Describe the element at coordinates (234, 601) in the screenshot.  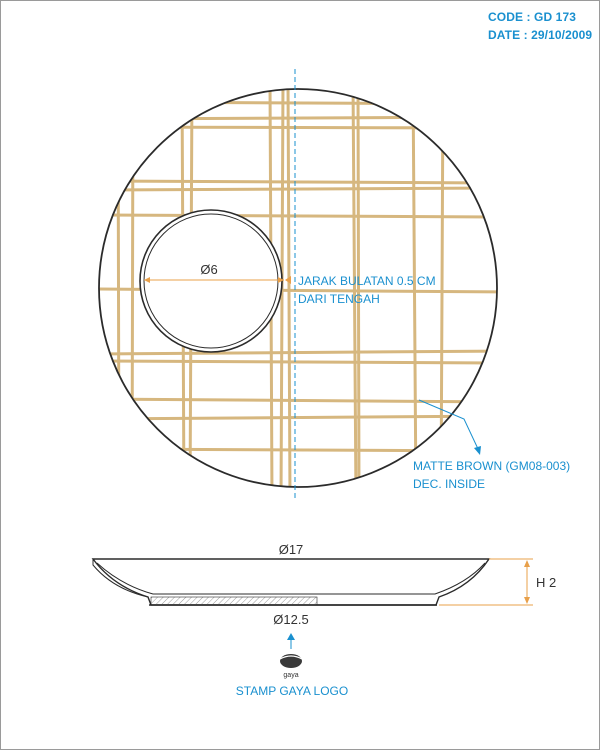
I see `base-hatch-section` at that location.